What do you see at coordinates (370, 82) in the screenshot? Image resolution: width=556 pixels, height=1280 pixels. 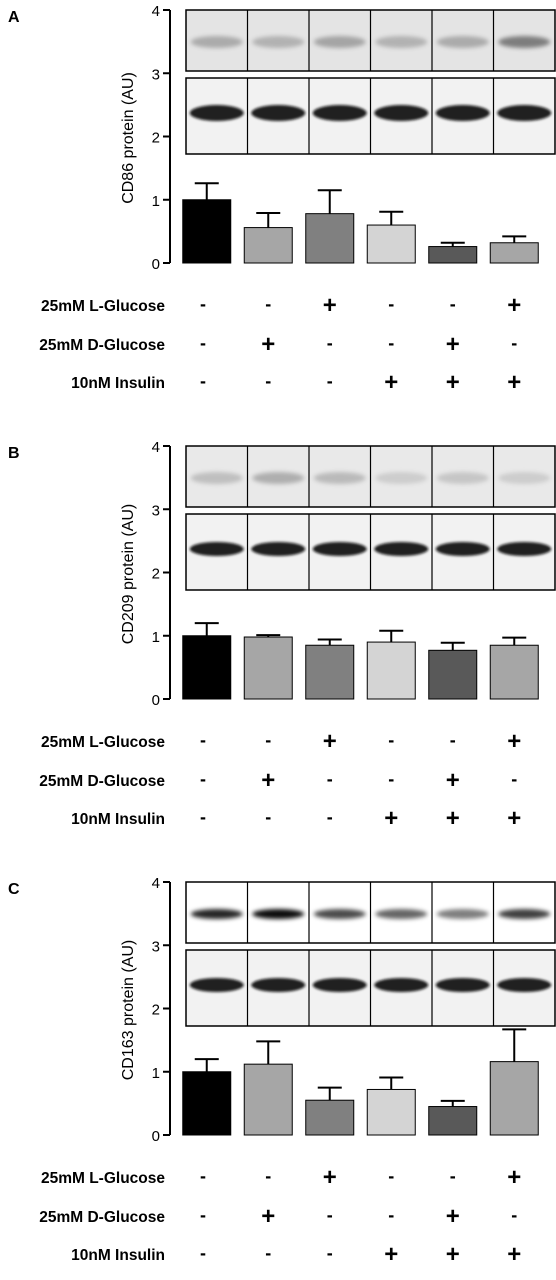 I see `western-blot-images` at bounding box center [370, 82].